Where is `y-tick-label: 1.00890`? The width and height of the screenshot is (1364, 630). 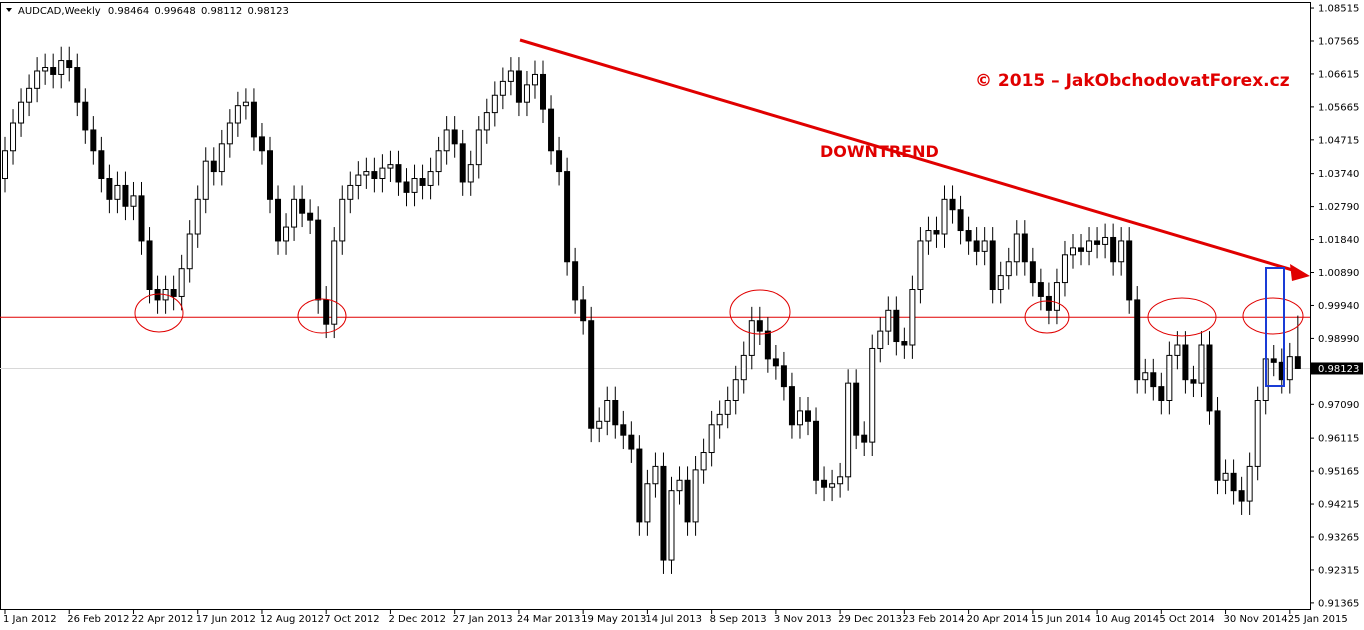 y-tick-label: 1.00890 is located at coordinates (1338, 273).